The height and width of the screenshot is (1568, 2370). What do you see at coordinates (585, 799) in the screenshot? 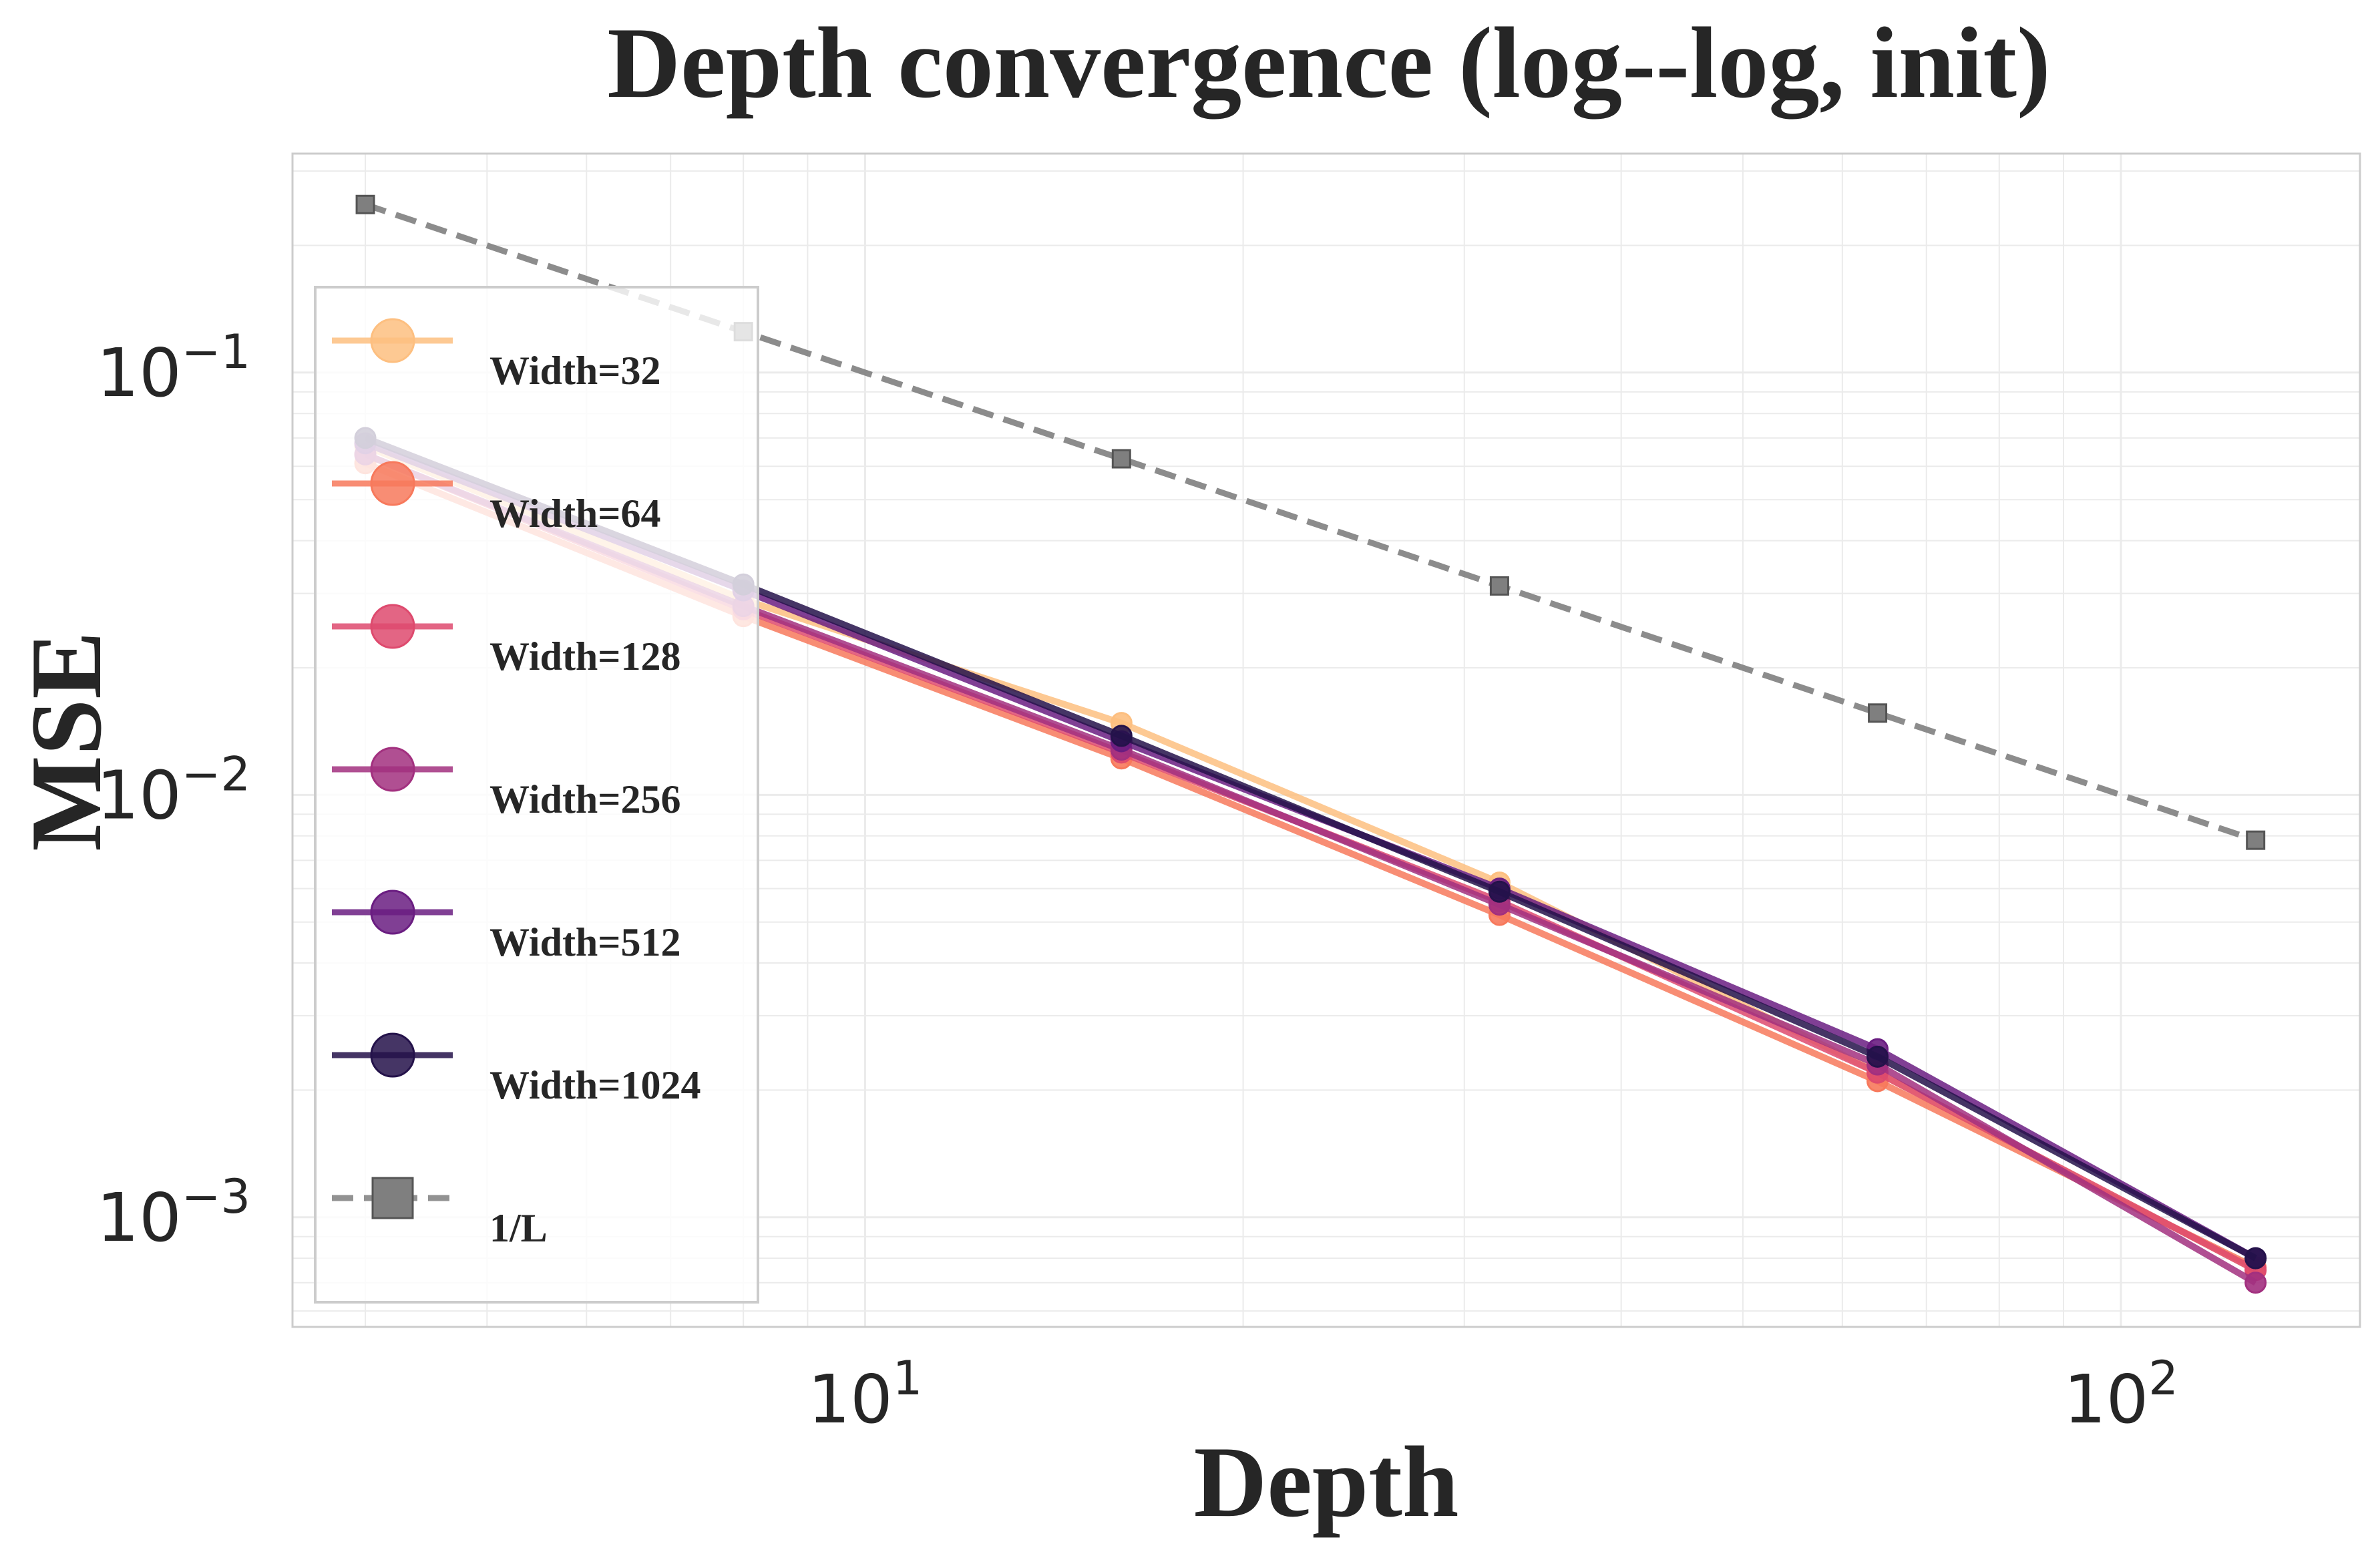
I see `legend-label: Width=256` at bounding box center [585, 799].